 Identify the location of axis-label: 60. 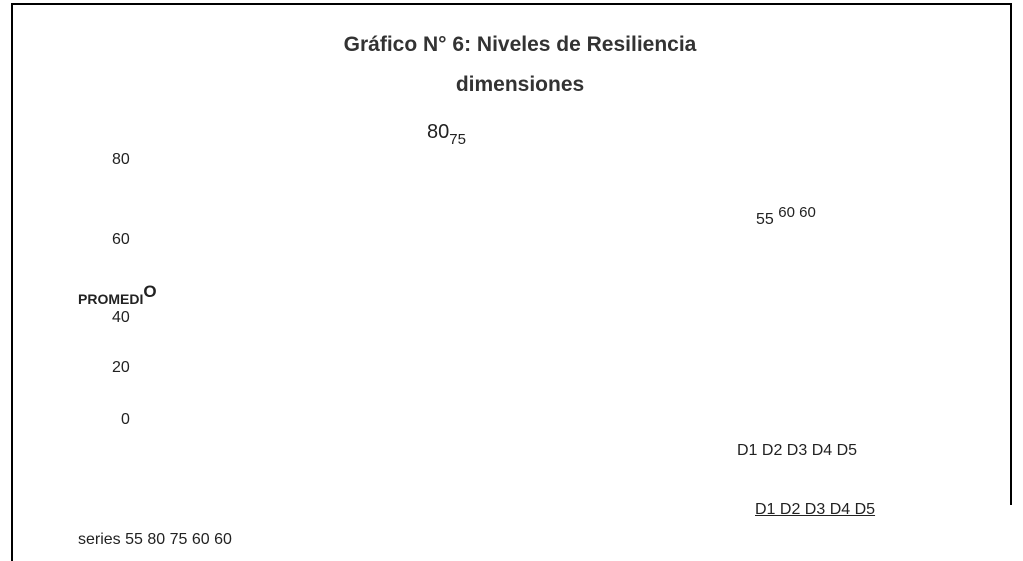
(121, 239).